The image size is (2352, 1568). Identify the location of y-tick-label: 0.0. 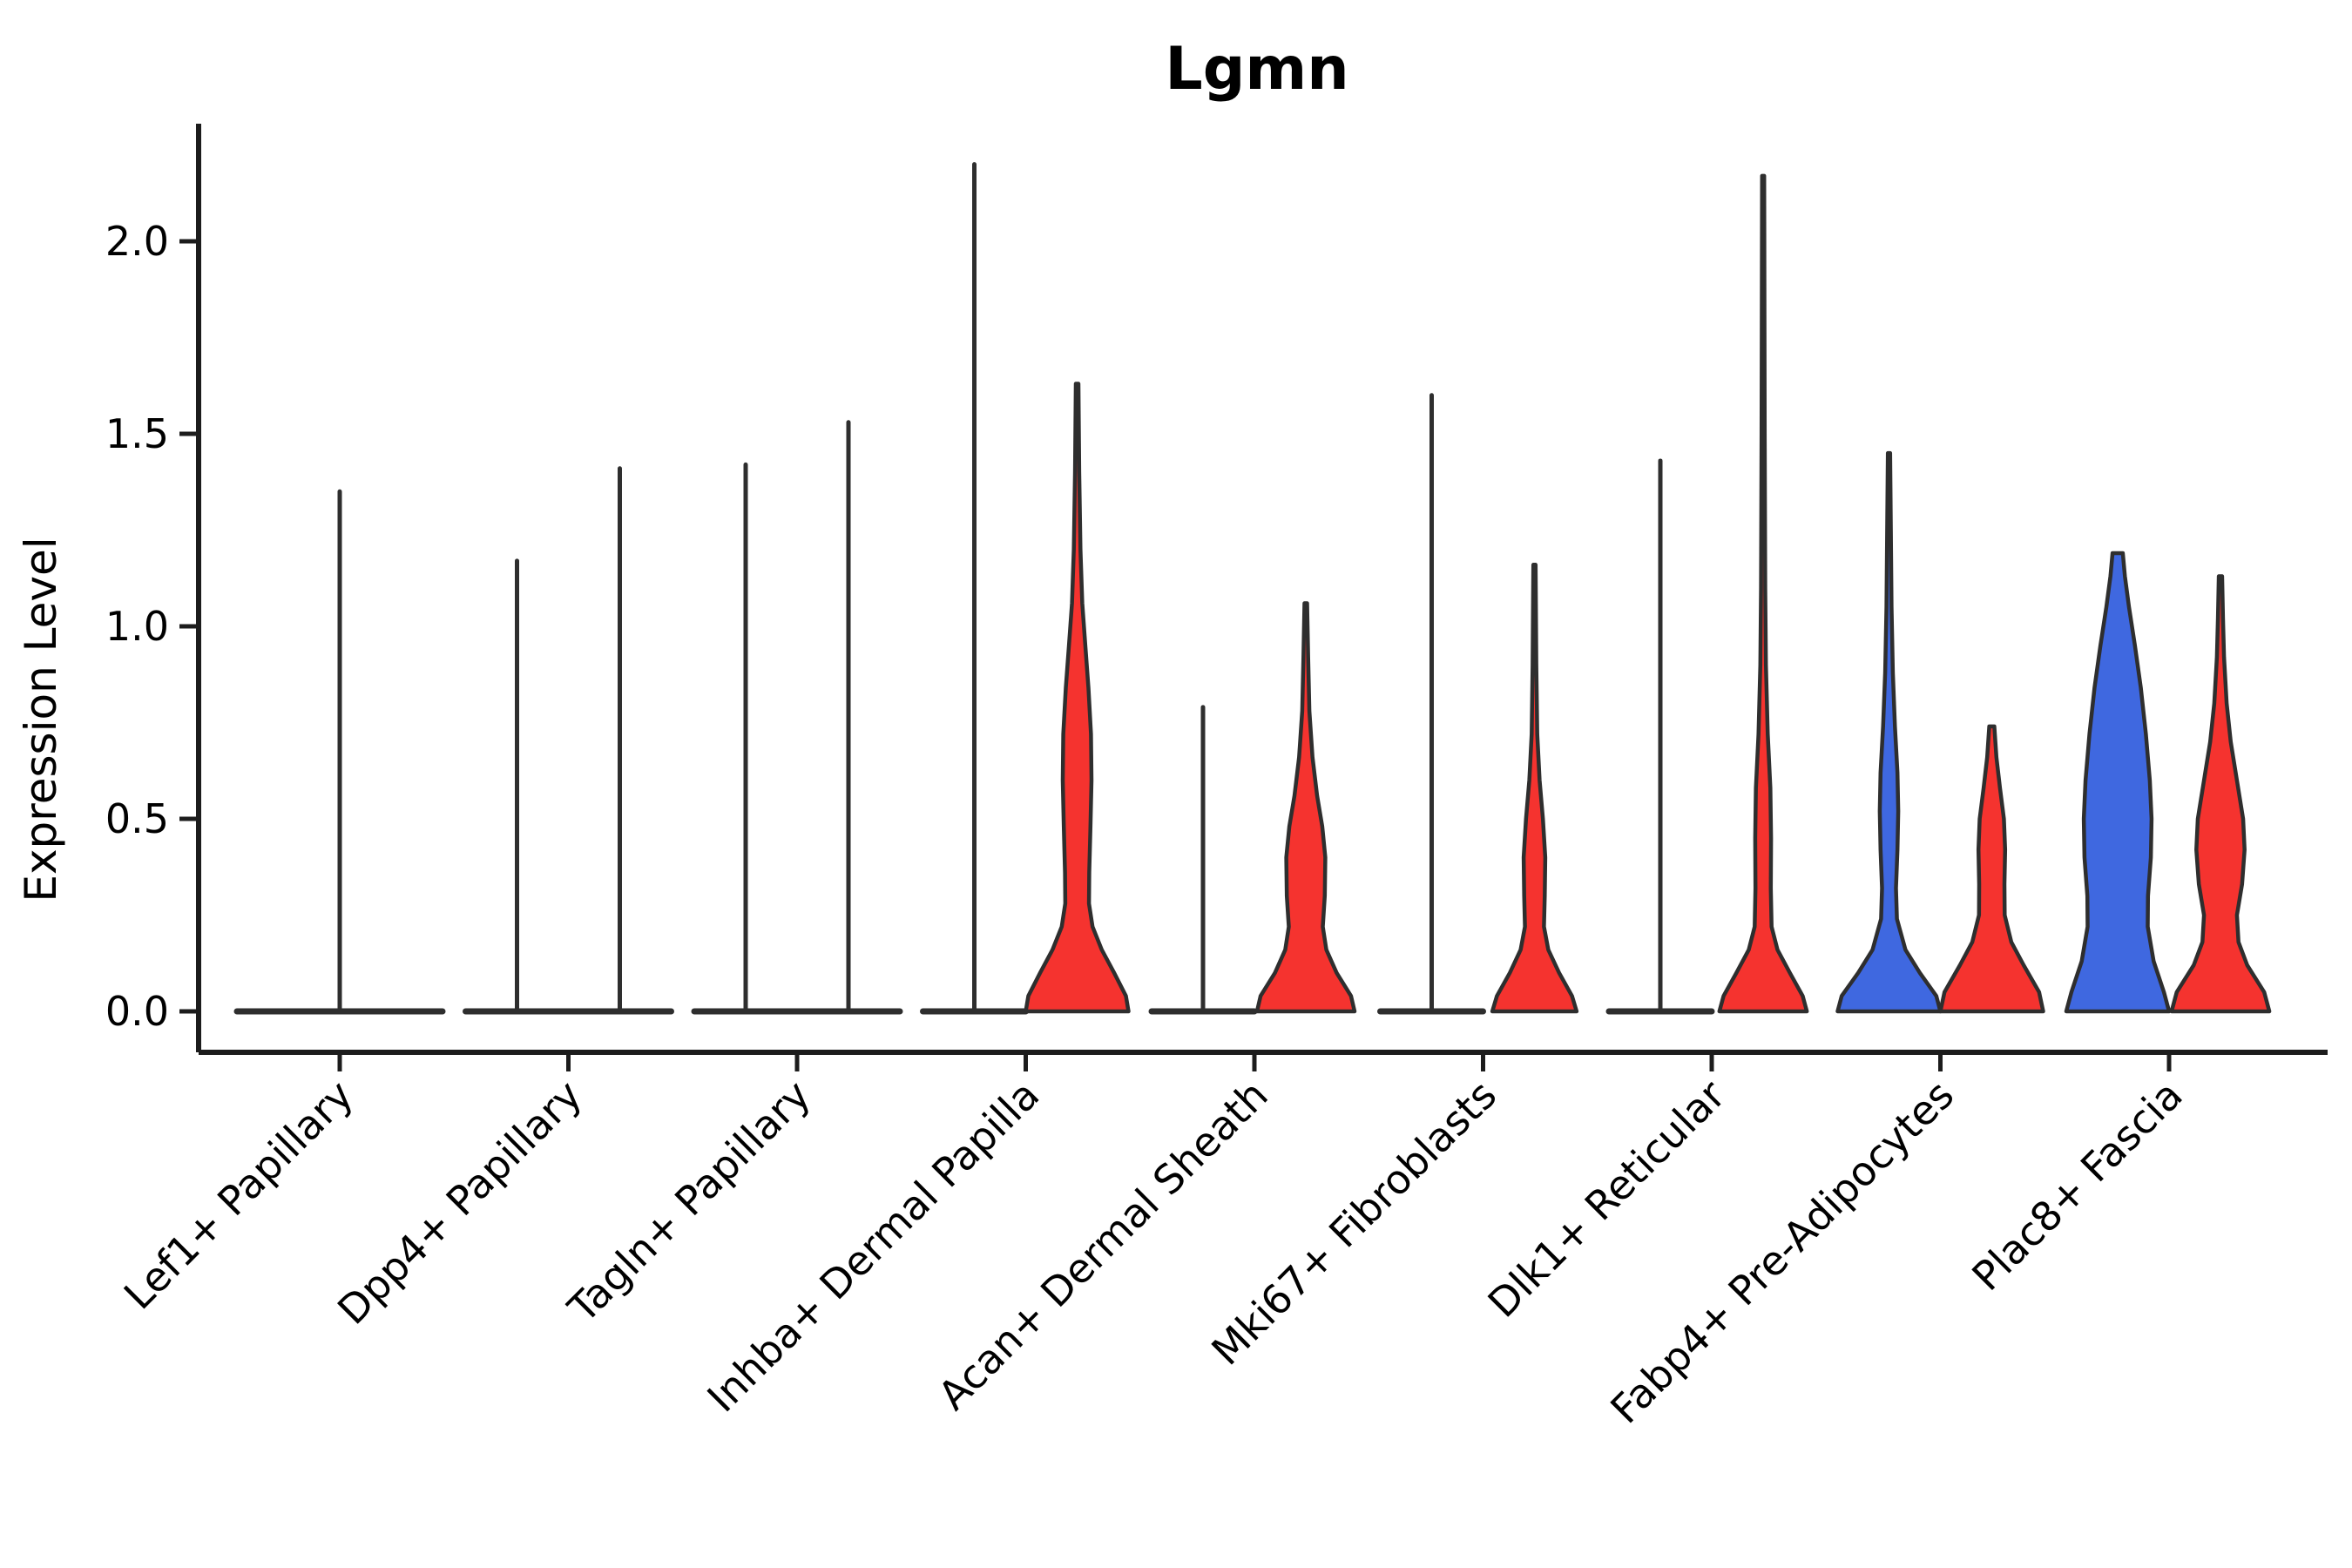
(137, 1012).